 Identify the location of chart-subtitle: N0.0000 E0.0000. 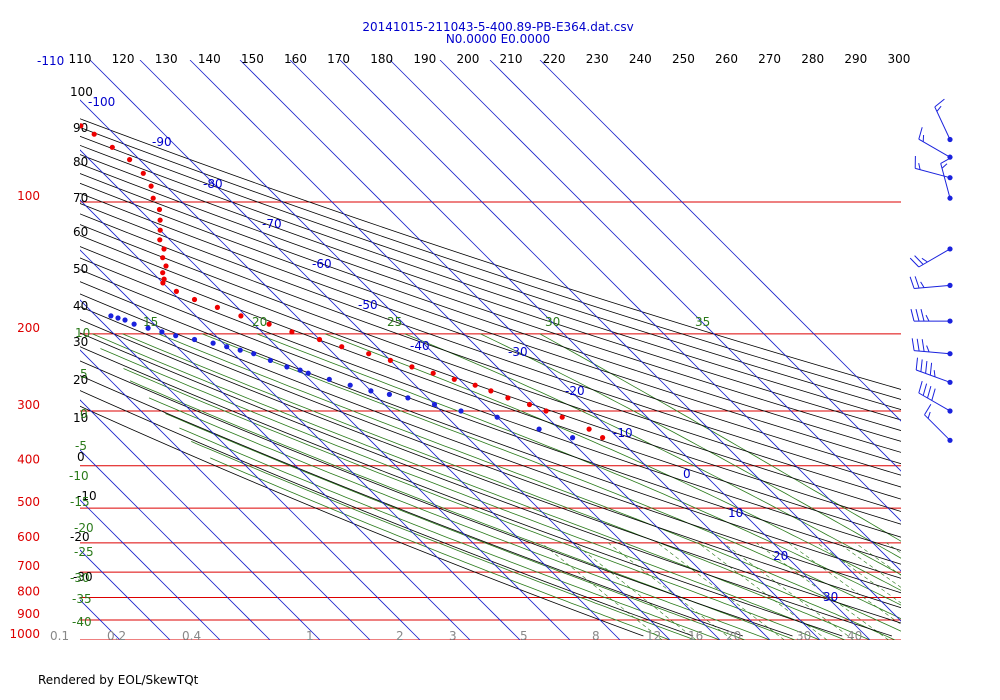
(498, 39).